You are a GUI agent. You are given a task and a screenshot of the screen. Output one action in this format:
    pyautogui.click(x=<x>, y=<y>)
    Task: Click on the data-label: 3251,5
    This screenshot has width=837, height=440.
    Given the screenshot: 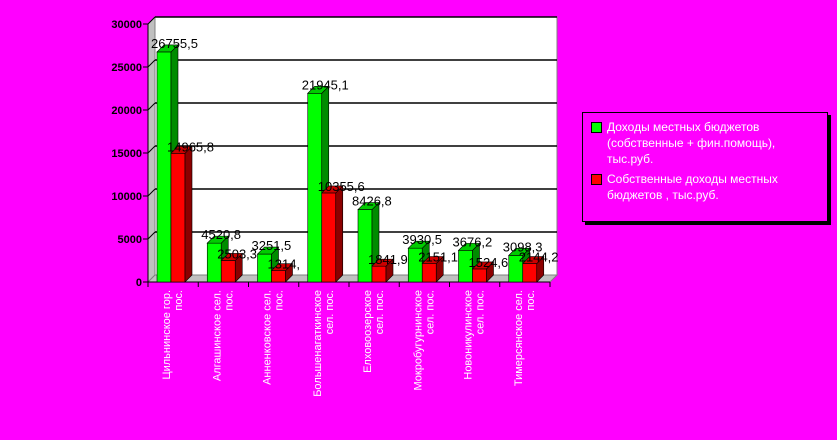 What is the action you would take?
    pyautogui.click(x=272, y=245)
    